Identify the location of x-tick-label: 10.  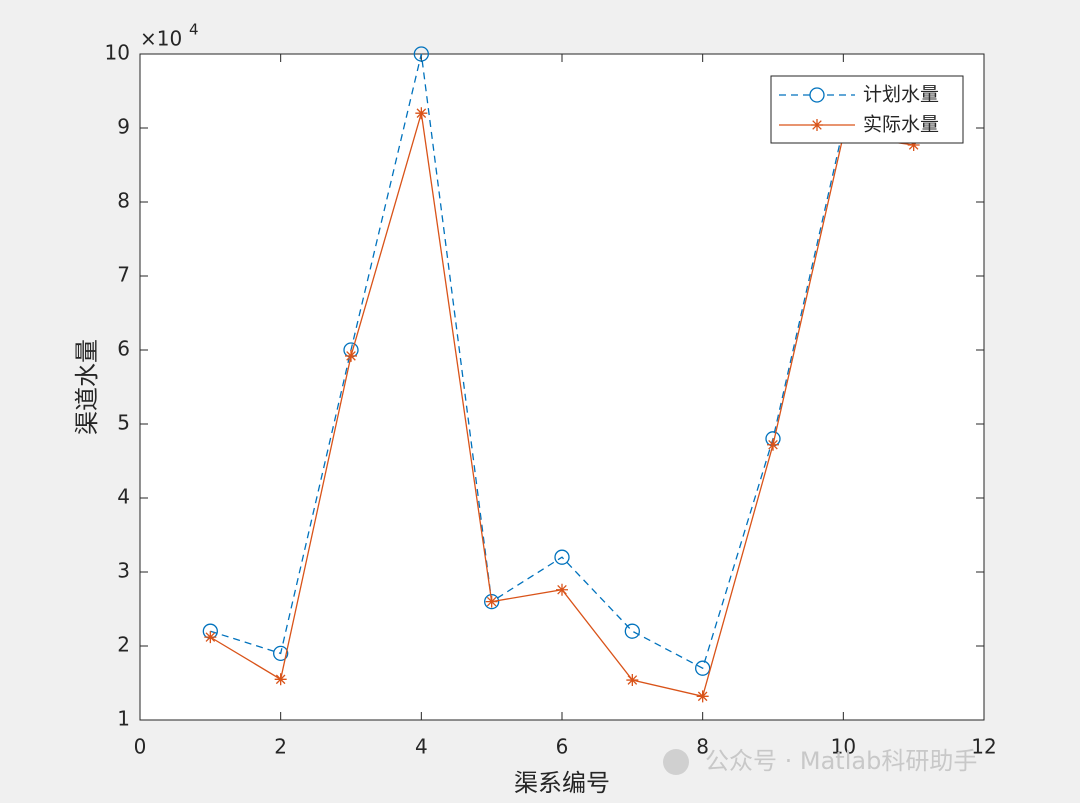
(843, 747).